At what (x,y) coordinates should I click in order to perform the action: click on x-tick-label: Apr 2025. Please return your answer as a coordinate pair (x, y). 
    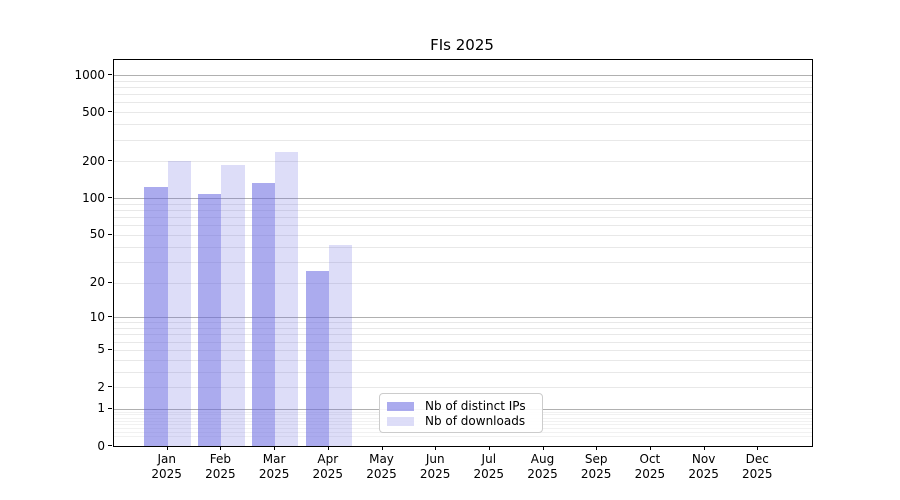
    Looking at the image, I should click on (328, 467).